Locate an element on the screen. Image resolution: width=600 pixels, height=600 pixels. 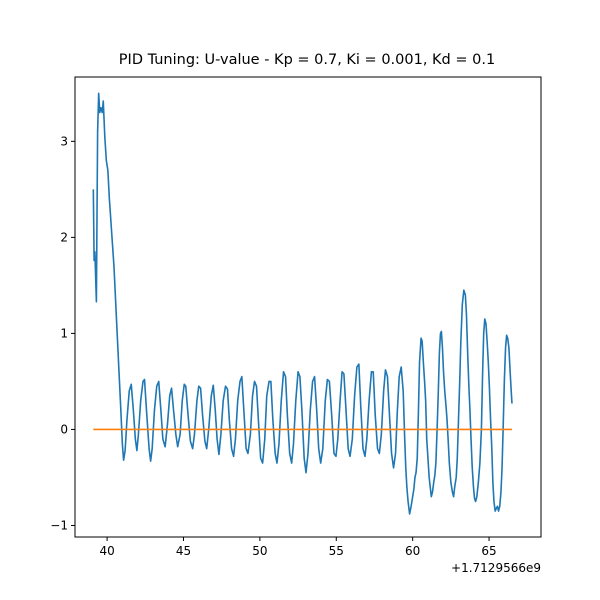
x-axis-ticks: 40 45 50 55 60 65 is located at coordinates (298, 547).